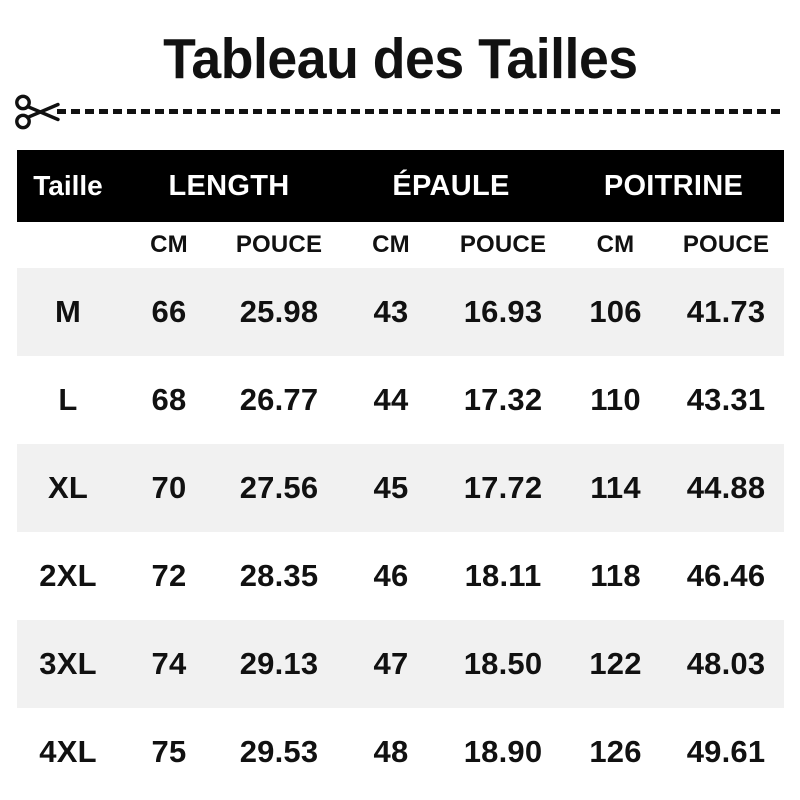 Image resolution: width=800 pixels, height=800 pixels. I want to click on table-row: 4XL 75 29.53 48 18.90 126 49.61, so click(400, 752).